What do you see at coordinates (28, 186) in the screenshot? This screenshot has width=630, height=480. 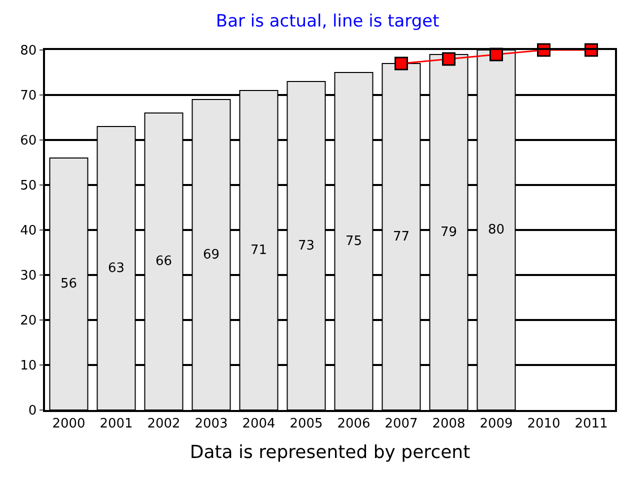 I see `y-tick-label: 50` at bounding box center [28, 186].